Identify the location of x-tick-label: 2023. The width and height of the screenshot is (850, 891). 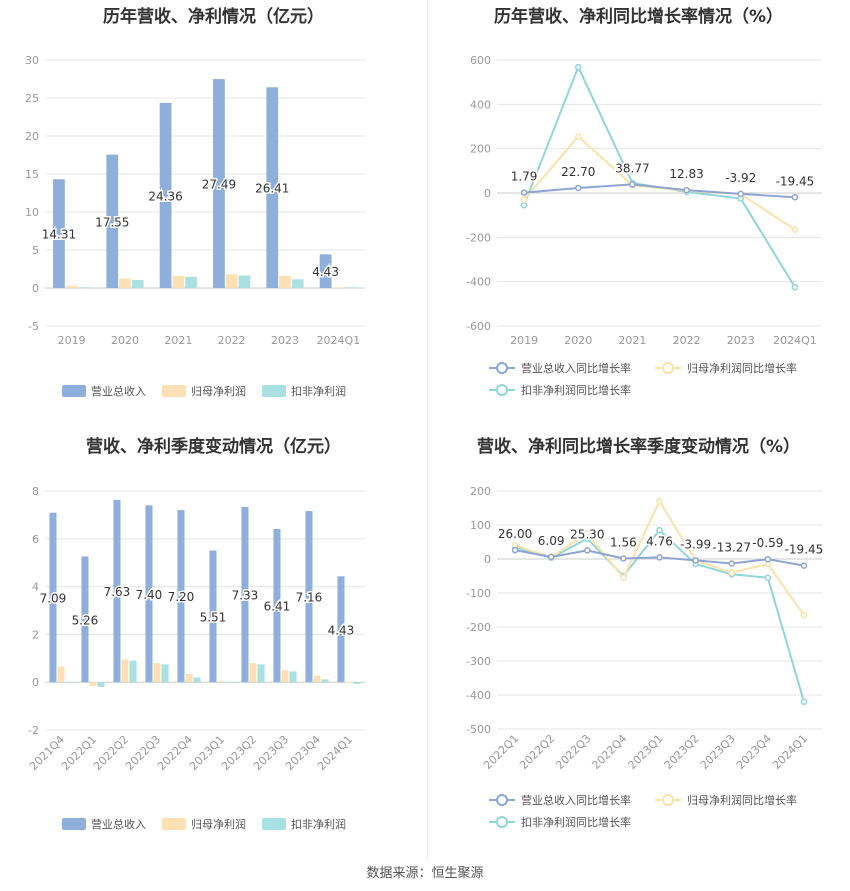
(285, 340).